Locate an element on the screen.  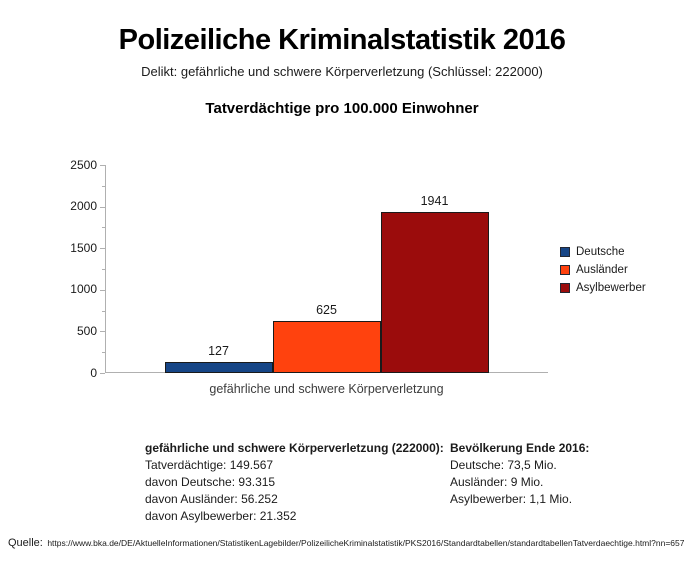
y-tick-label: 2000 is located at coordinates (83, 206).